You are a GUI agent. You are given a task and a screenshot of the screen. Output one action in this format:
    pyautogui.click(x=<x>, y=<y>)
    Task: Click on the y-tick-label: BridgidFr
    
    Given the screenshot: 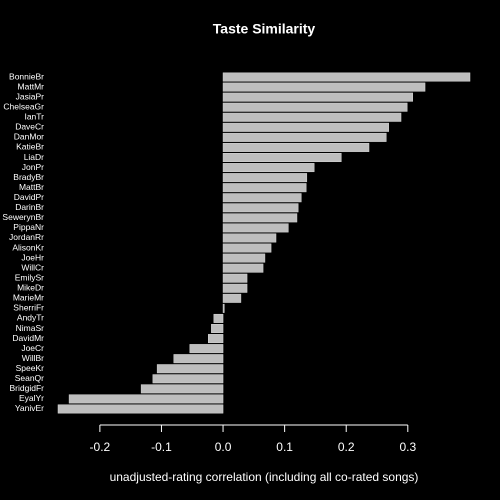 What is the action you would take?
    pyautogui.click(x=27, y=388)
    